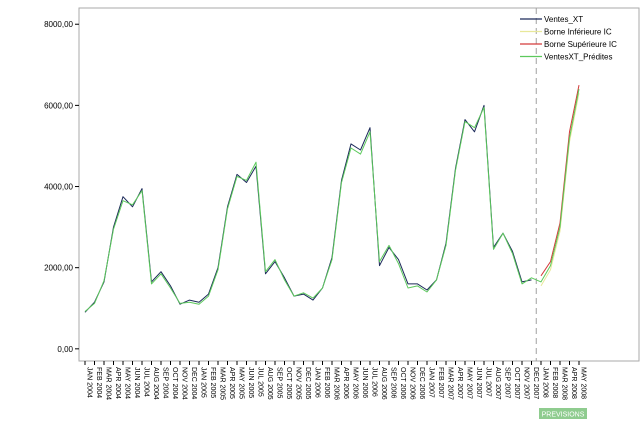 The height and width of the screenshot is (423, 642). Describe the element at coordinates (269, 383) in the screenshot. I see `x-tick-label: AUG 2005` at that location.